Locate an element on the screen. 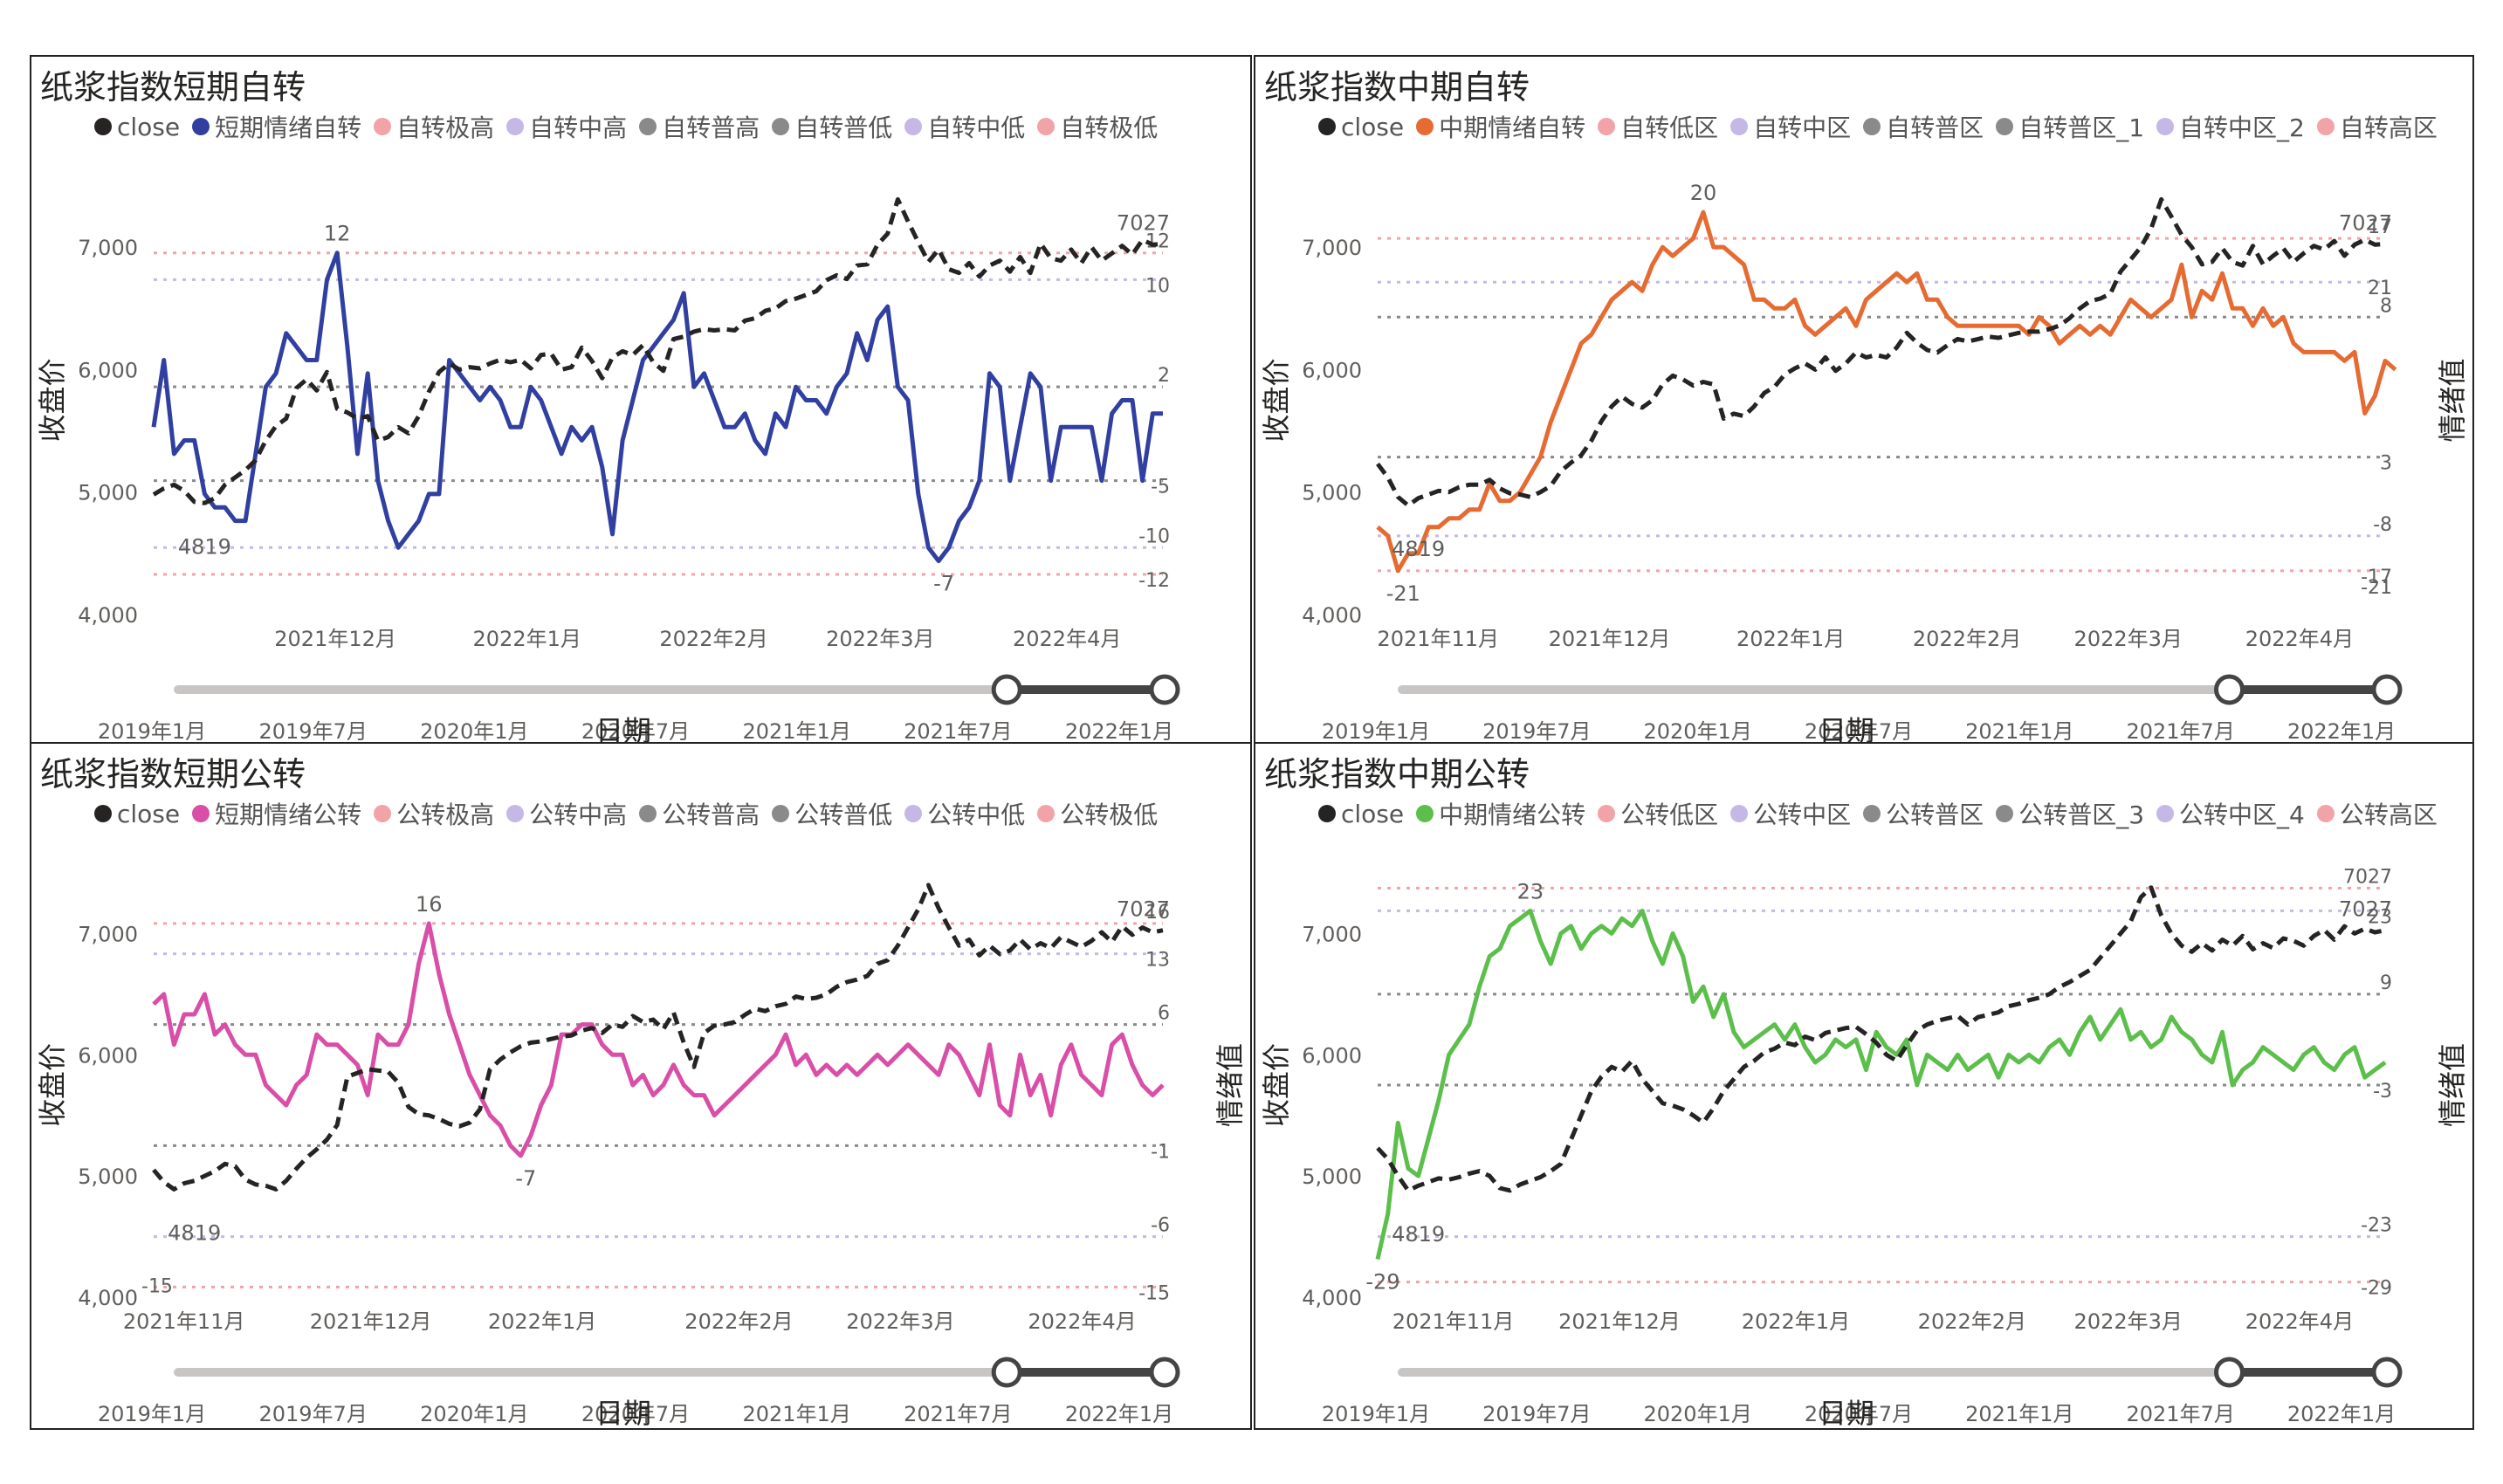 This screenshot has height=1484, width=2503. reference-value-label: -10 is located at coordinates (1154, 536).